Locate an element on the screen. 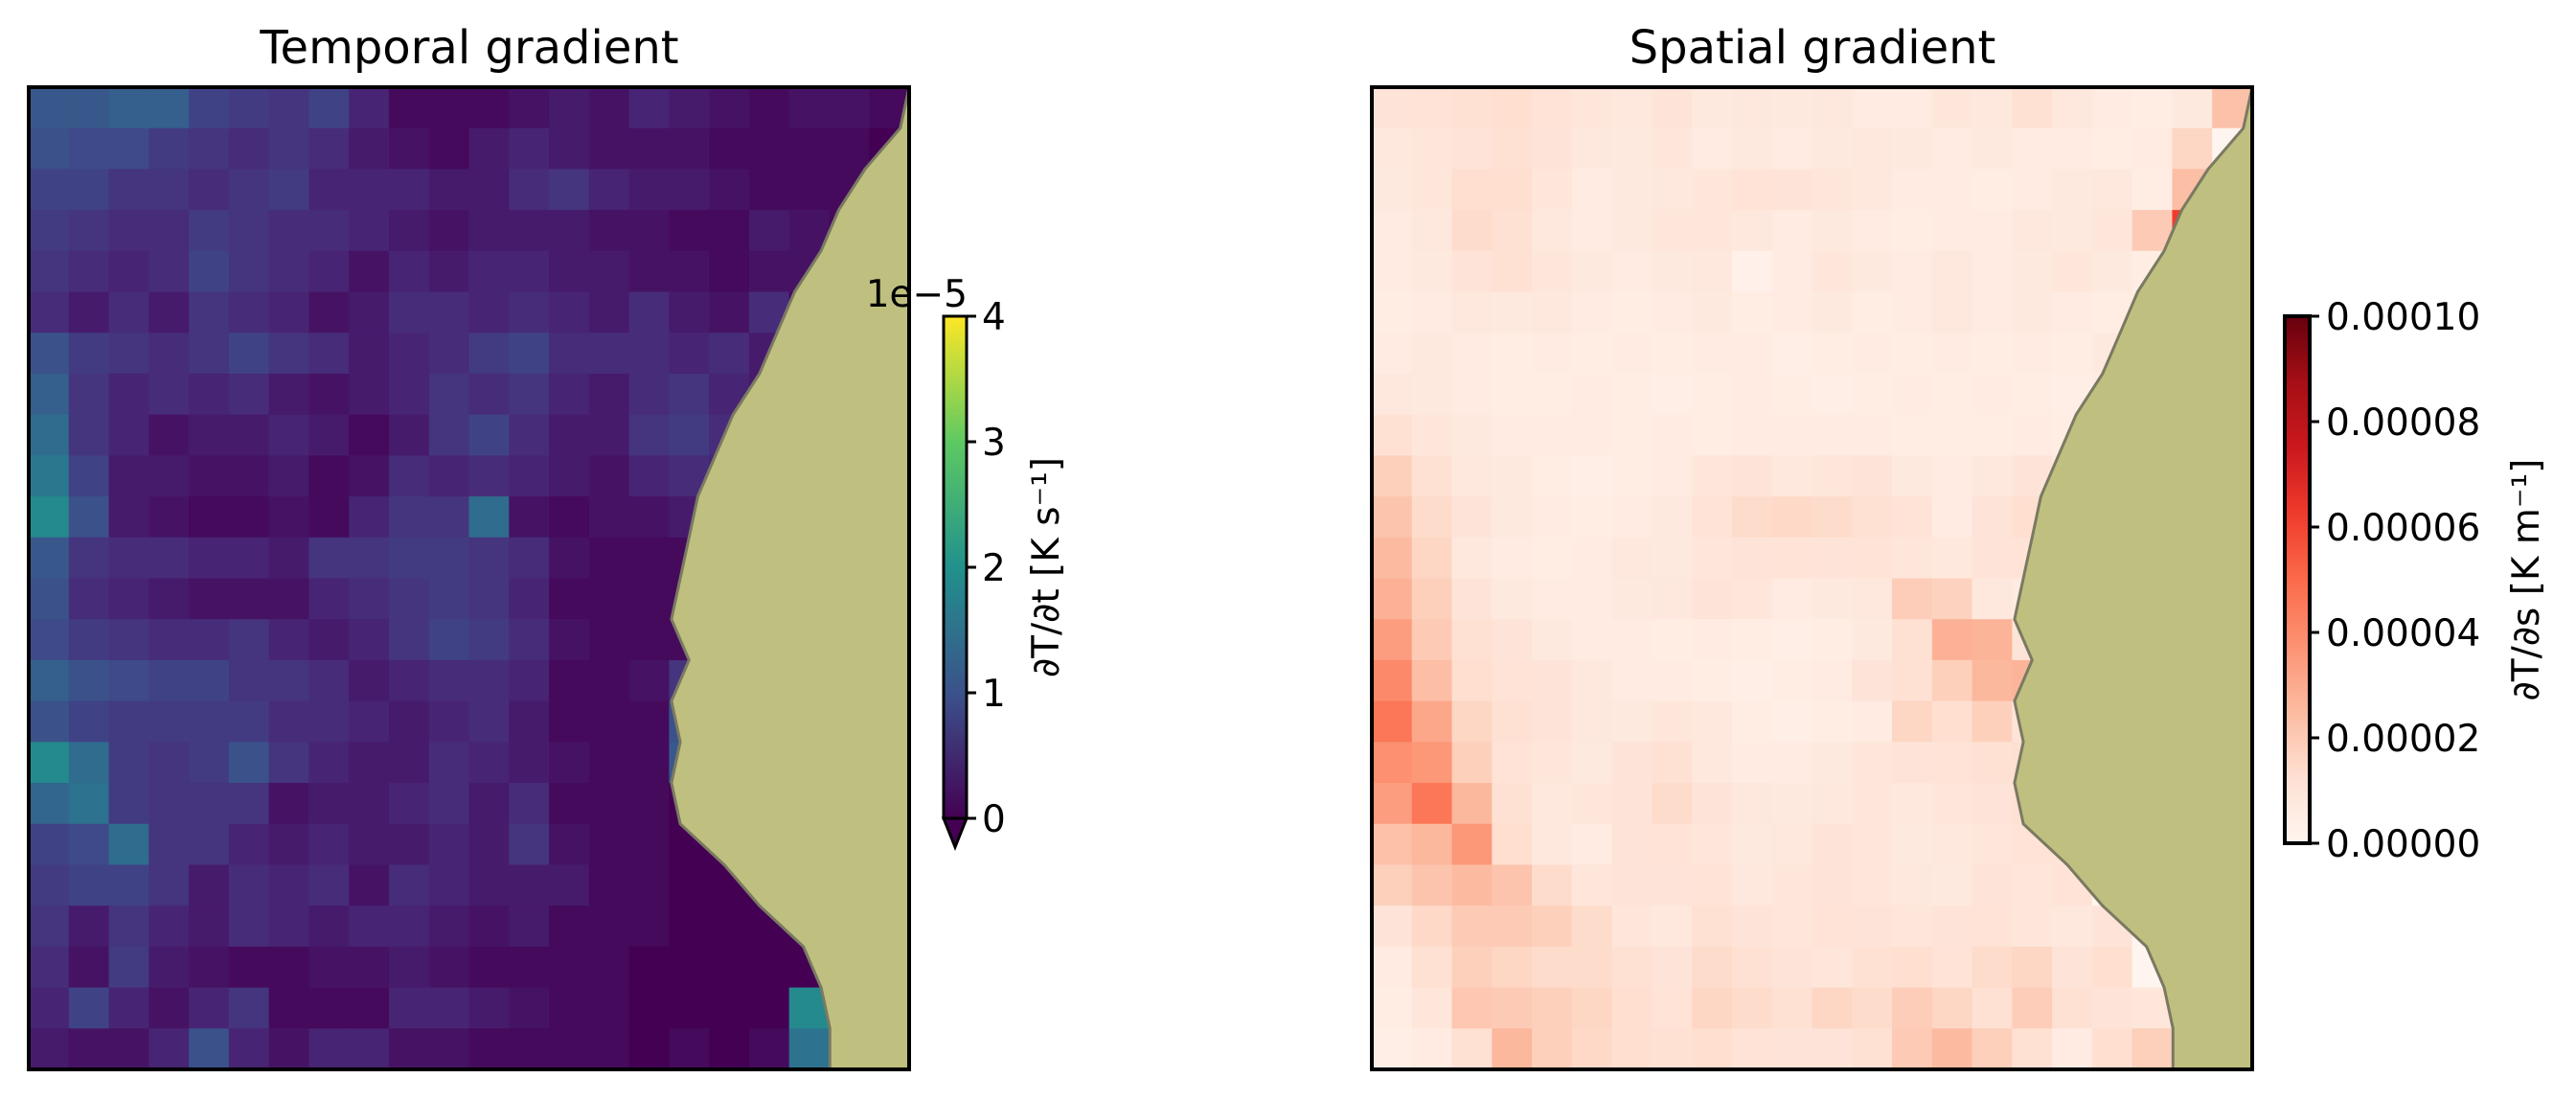 The height and width of the screenshot is (1101, 2576). temporal-panel-title: Temporal gradient is located at coordinates (468, 48).